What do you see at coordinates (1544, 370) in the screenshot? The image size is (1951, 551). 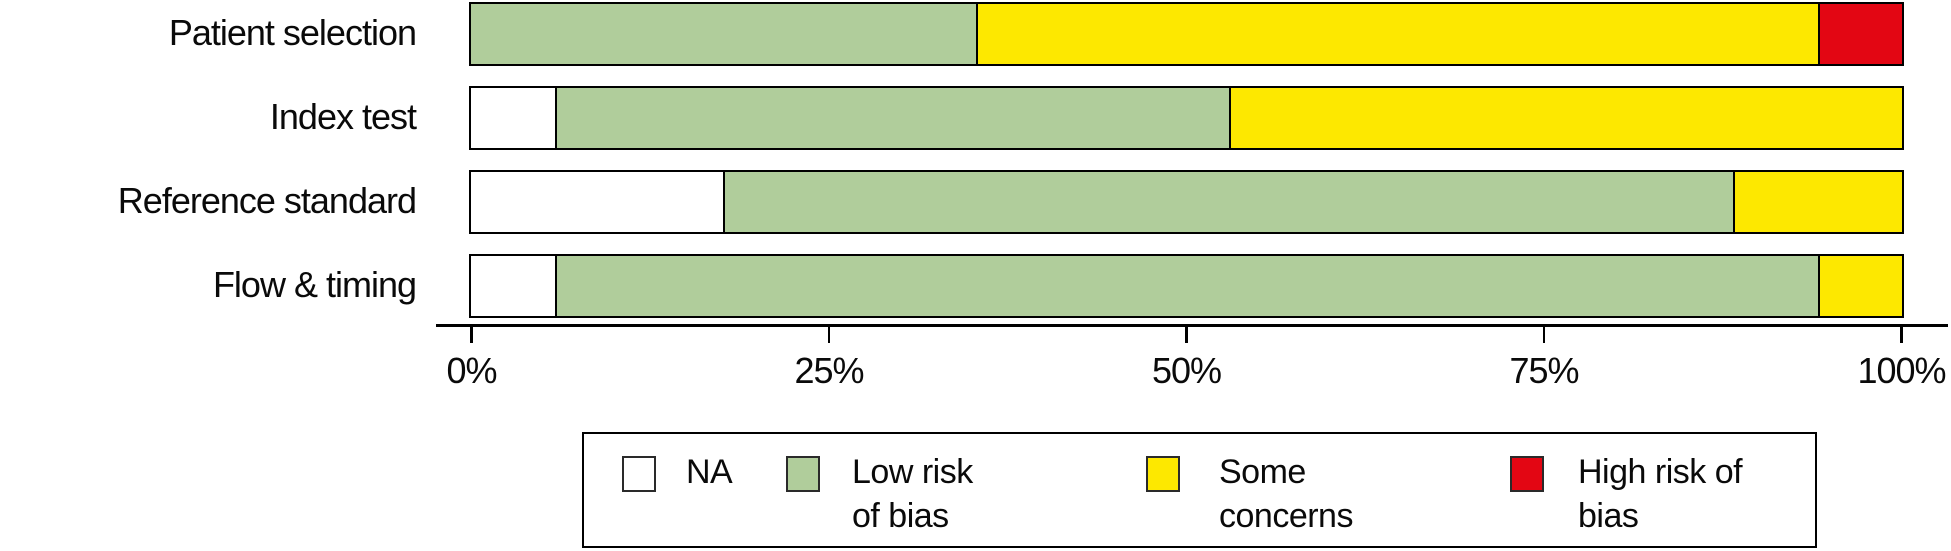 I see `x-axis-tick-label: 75%` at bounding box center [1544, 370].